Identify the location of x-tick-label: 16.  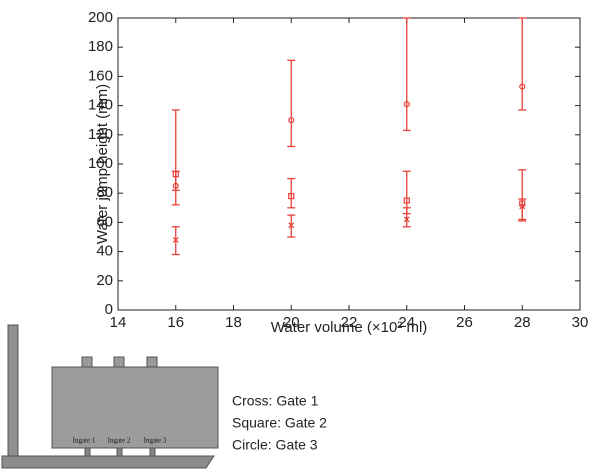
(175, 322).